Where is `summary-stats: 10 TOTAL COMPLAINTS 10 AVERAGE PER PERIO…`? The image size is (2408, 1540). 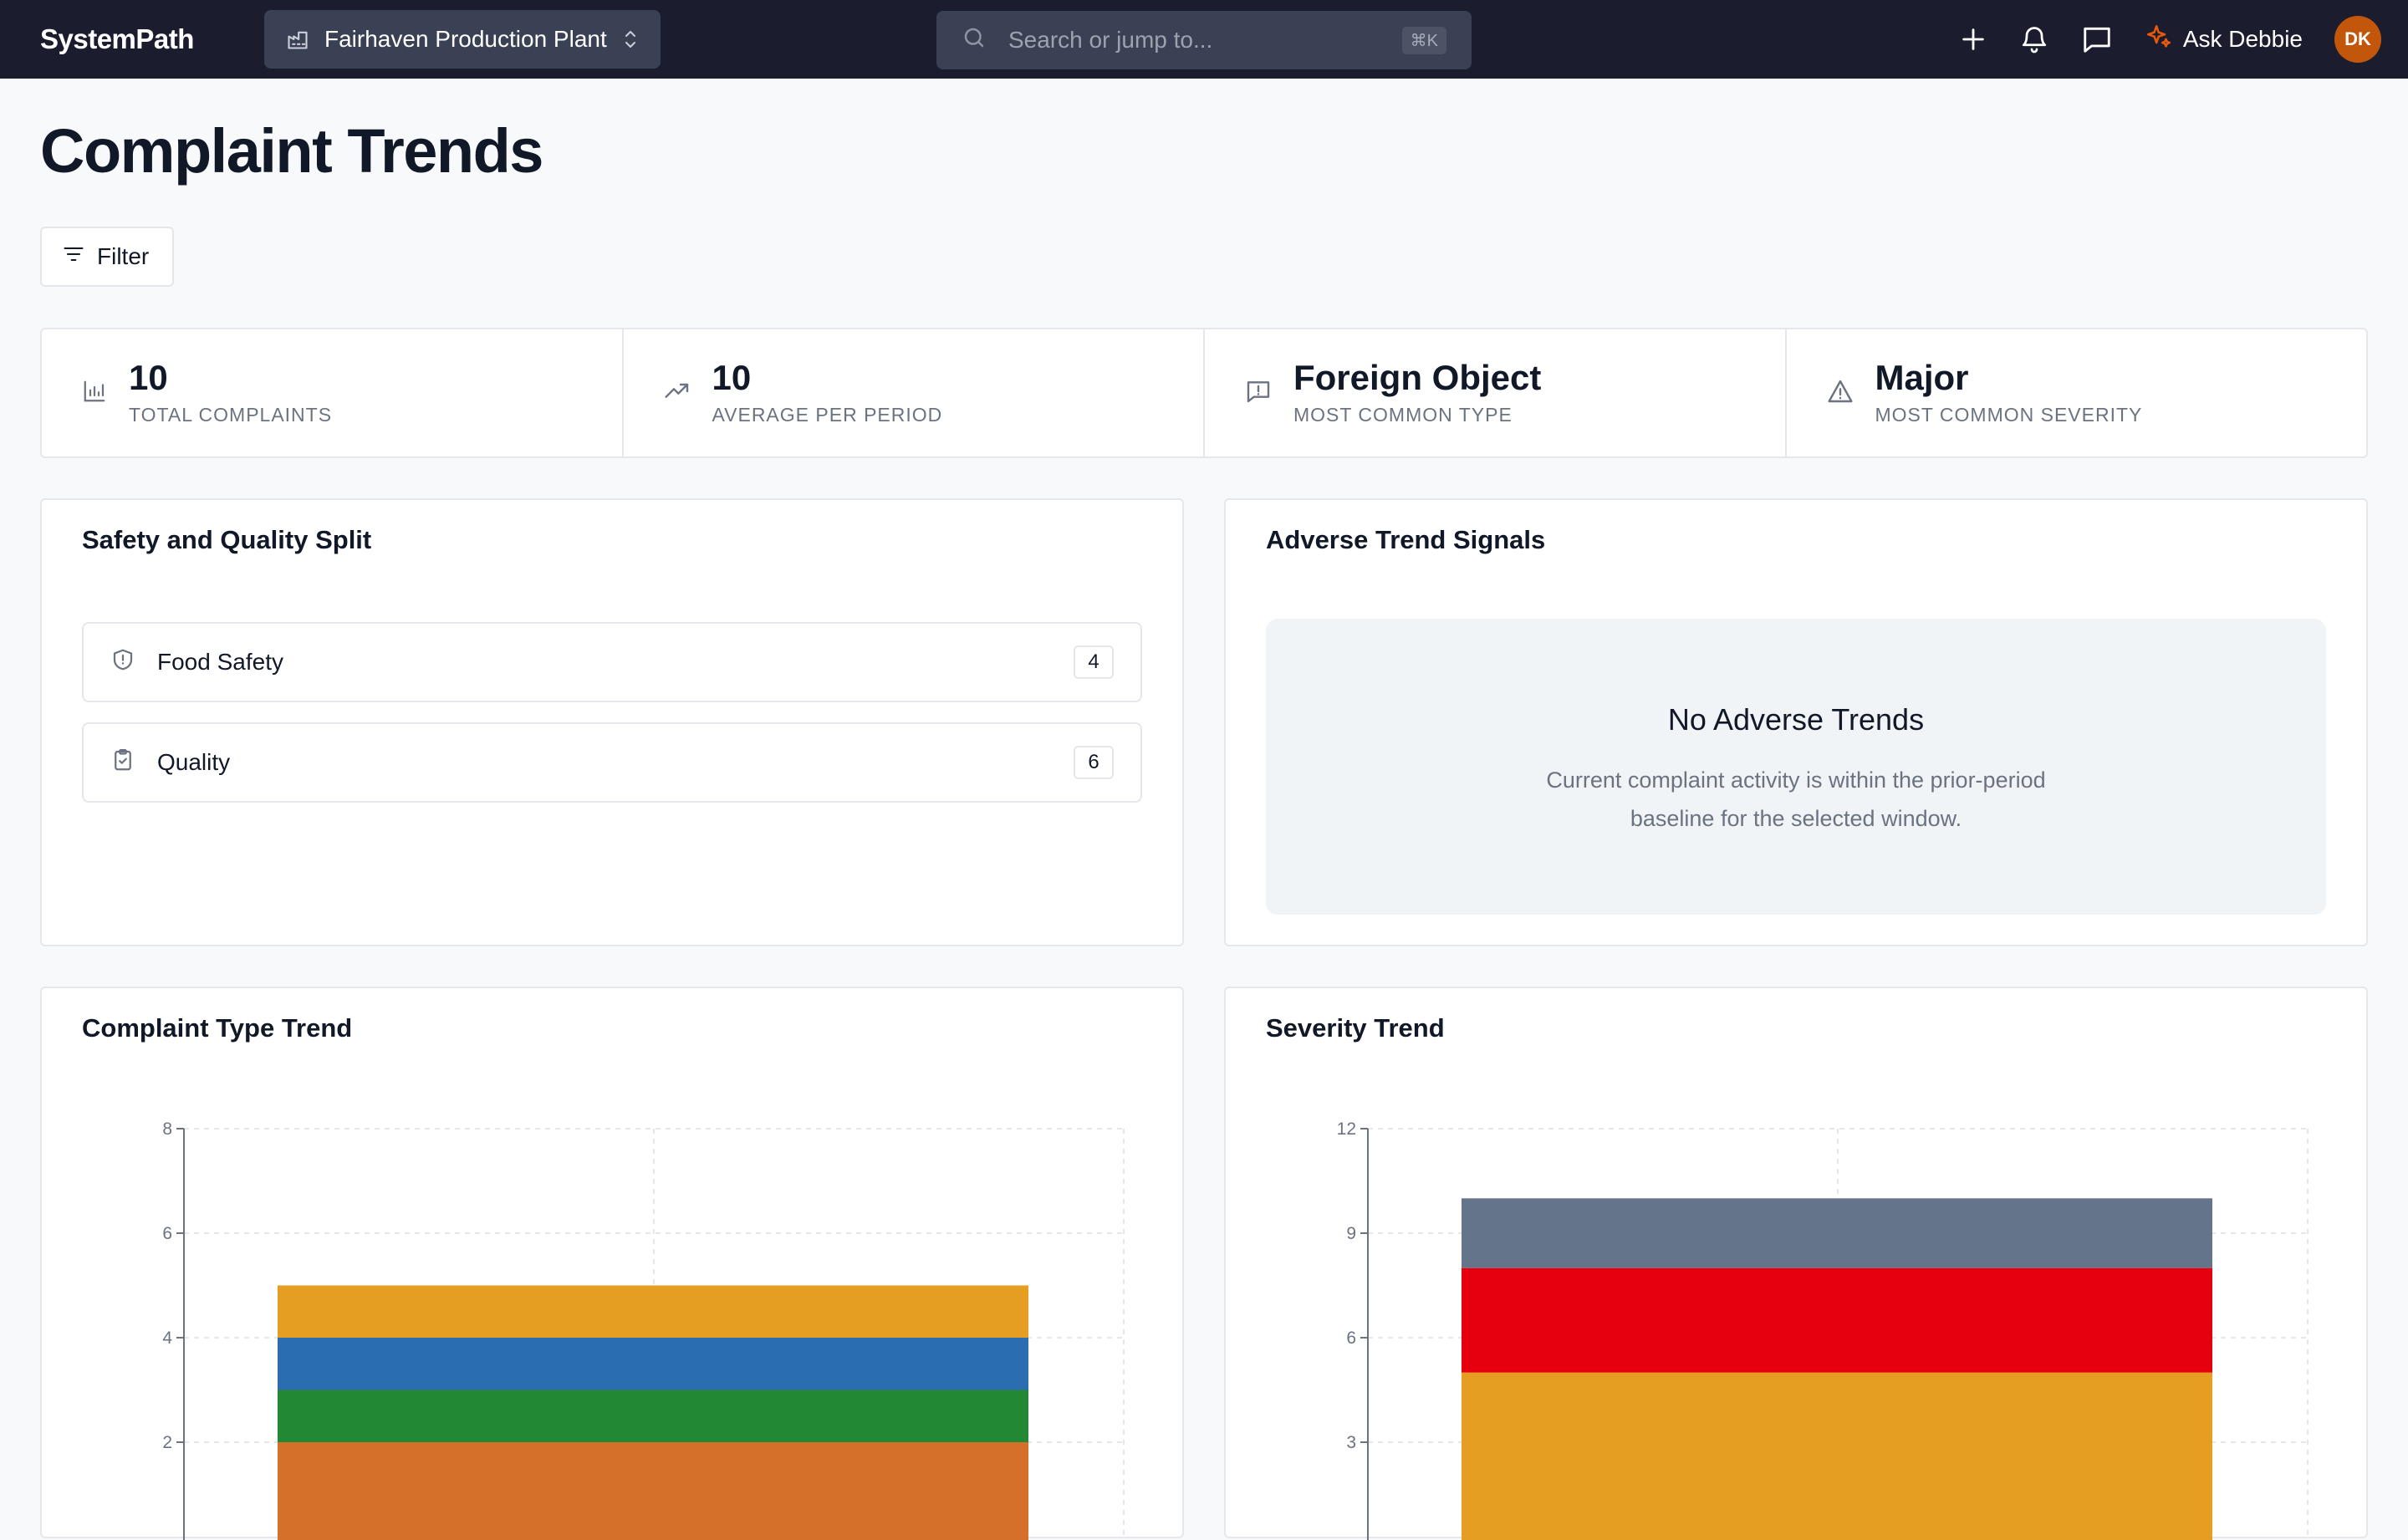
summary-stats: 10 TOTAL COMPLAINTS 10 AVERAGE PER PERIO… is located at coordinates (1204, 393).